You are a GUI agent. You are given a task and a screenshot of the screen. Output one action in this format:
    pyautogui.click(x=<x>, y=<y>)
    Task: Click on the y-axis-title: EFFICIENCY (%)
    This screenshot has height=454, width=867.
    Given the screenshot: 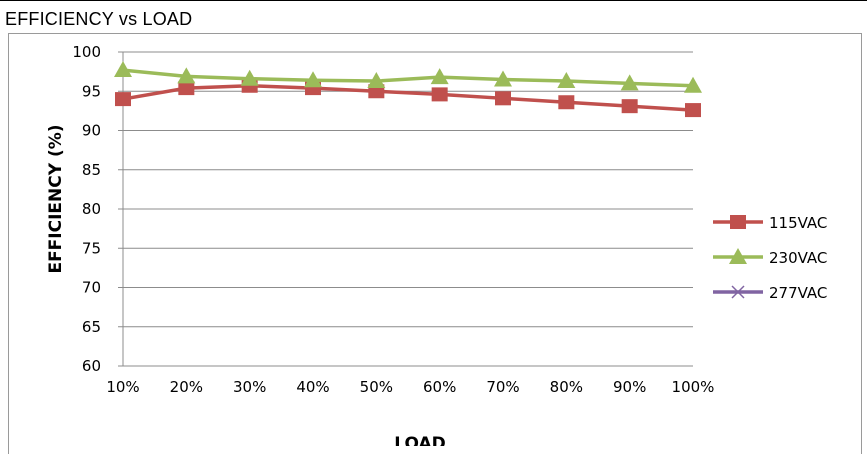 What is the action you would take?
    pyautogui.click(x=56, y=198)
    